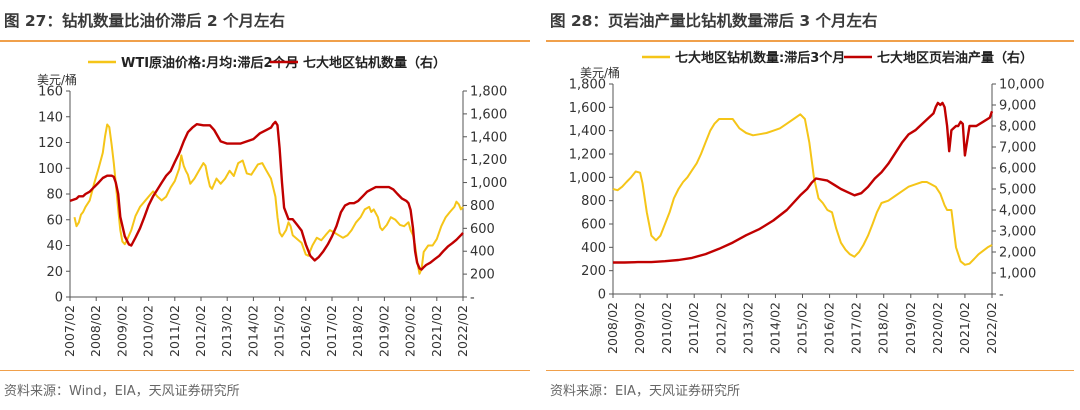  I want to click on y-tick-label-right: 7,000, so click(1017, 148).